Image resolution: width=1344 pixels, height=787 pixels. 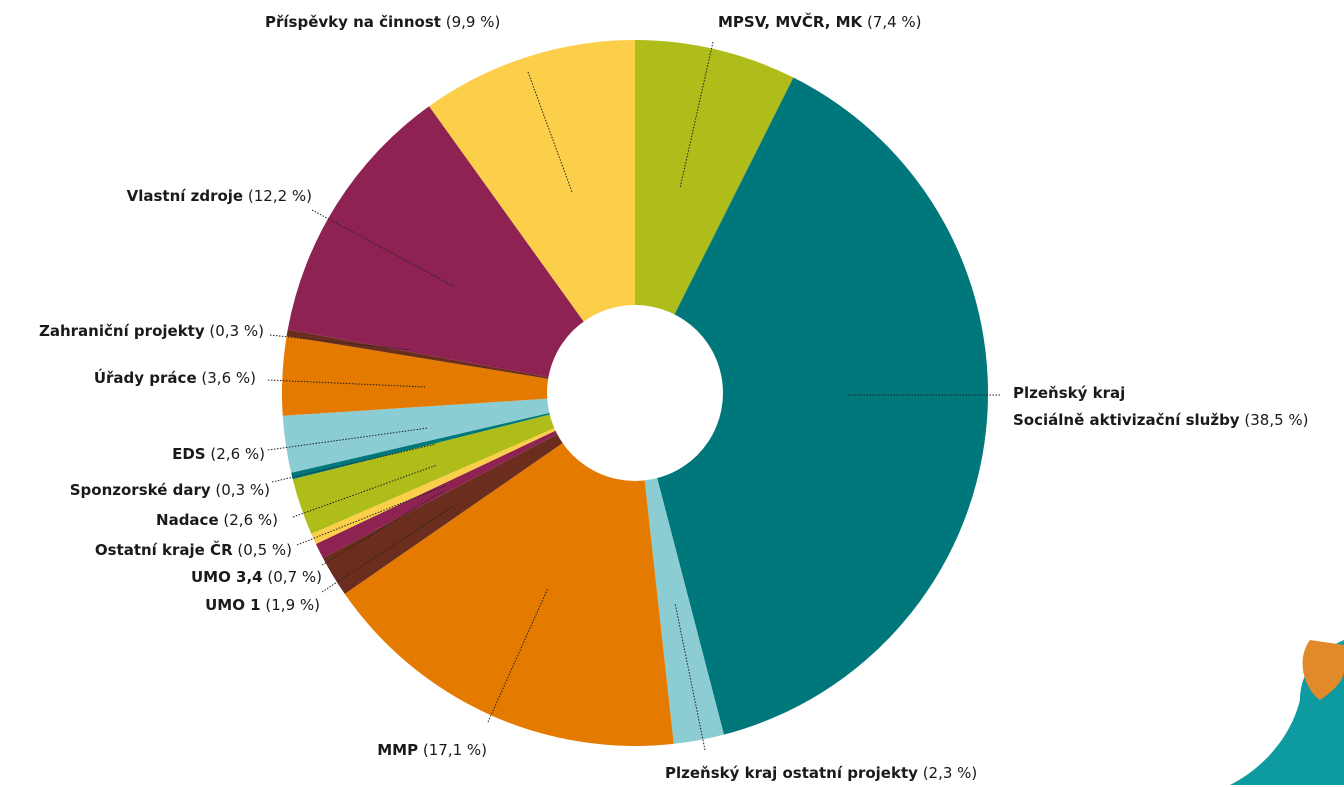 I want to click on slice-label: MMP (17,1 %), so click(x=432, y=750).